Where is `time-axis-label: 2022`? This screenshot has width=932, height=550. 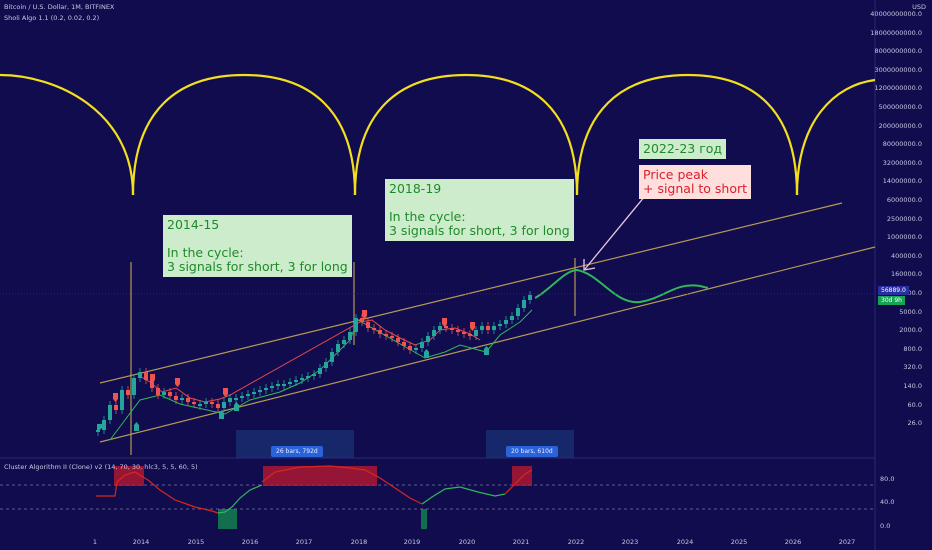 time-axis-label: 2022 is located at coordinates (576, 542).